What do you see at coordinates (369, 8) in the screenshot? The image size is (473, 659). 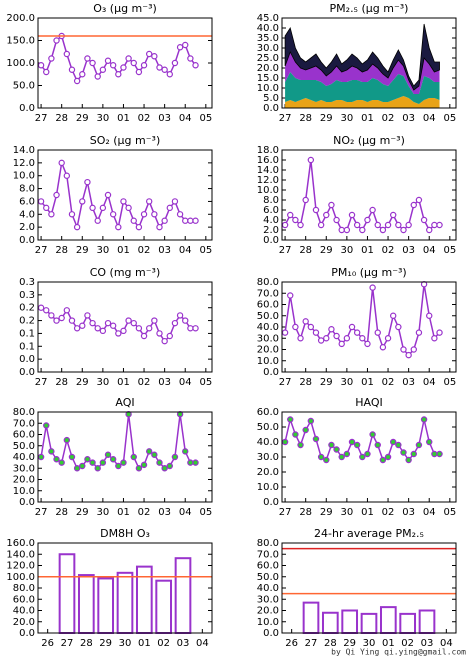 I see `chart-title: PM₂.₅ (μg m⁻³)` at bounding box center [369, 8].